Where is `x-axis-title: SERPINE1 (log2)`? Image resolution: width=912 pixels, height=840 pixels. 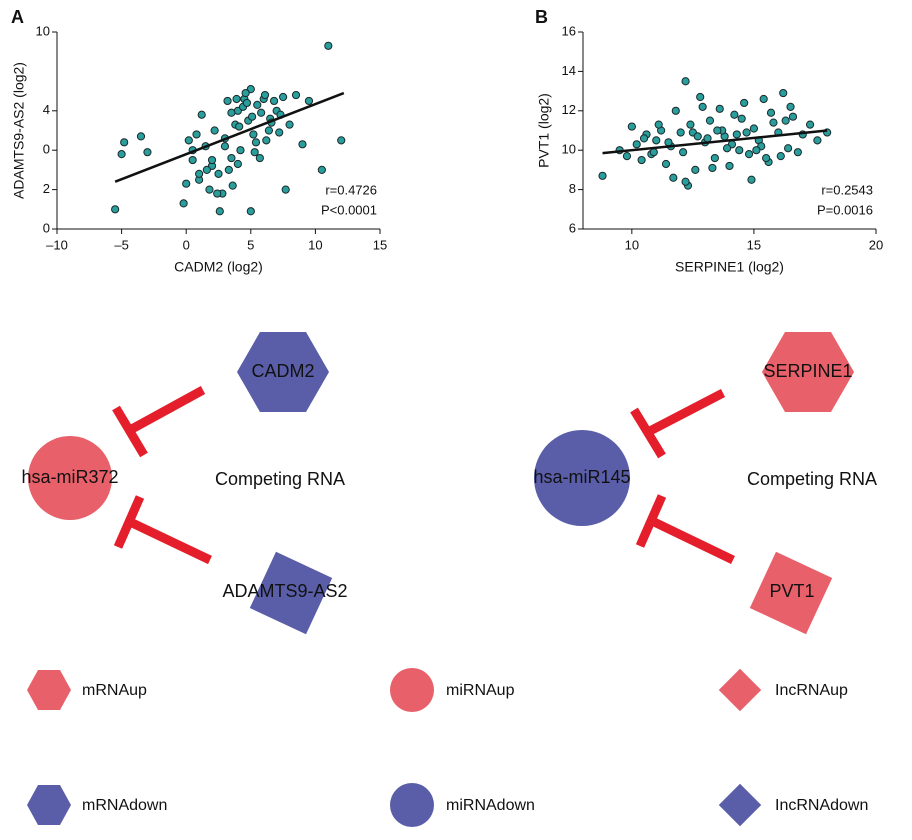
x-axis-title: SERPINE1 (log2) is located at coordinates (729, 267).